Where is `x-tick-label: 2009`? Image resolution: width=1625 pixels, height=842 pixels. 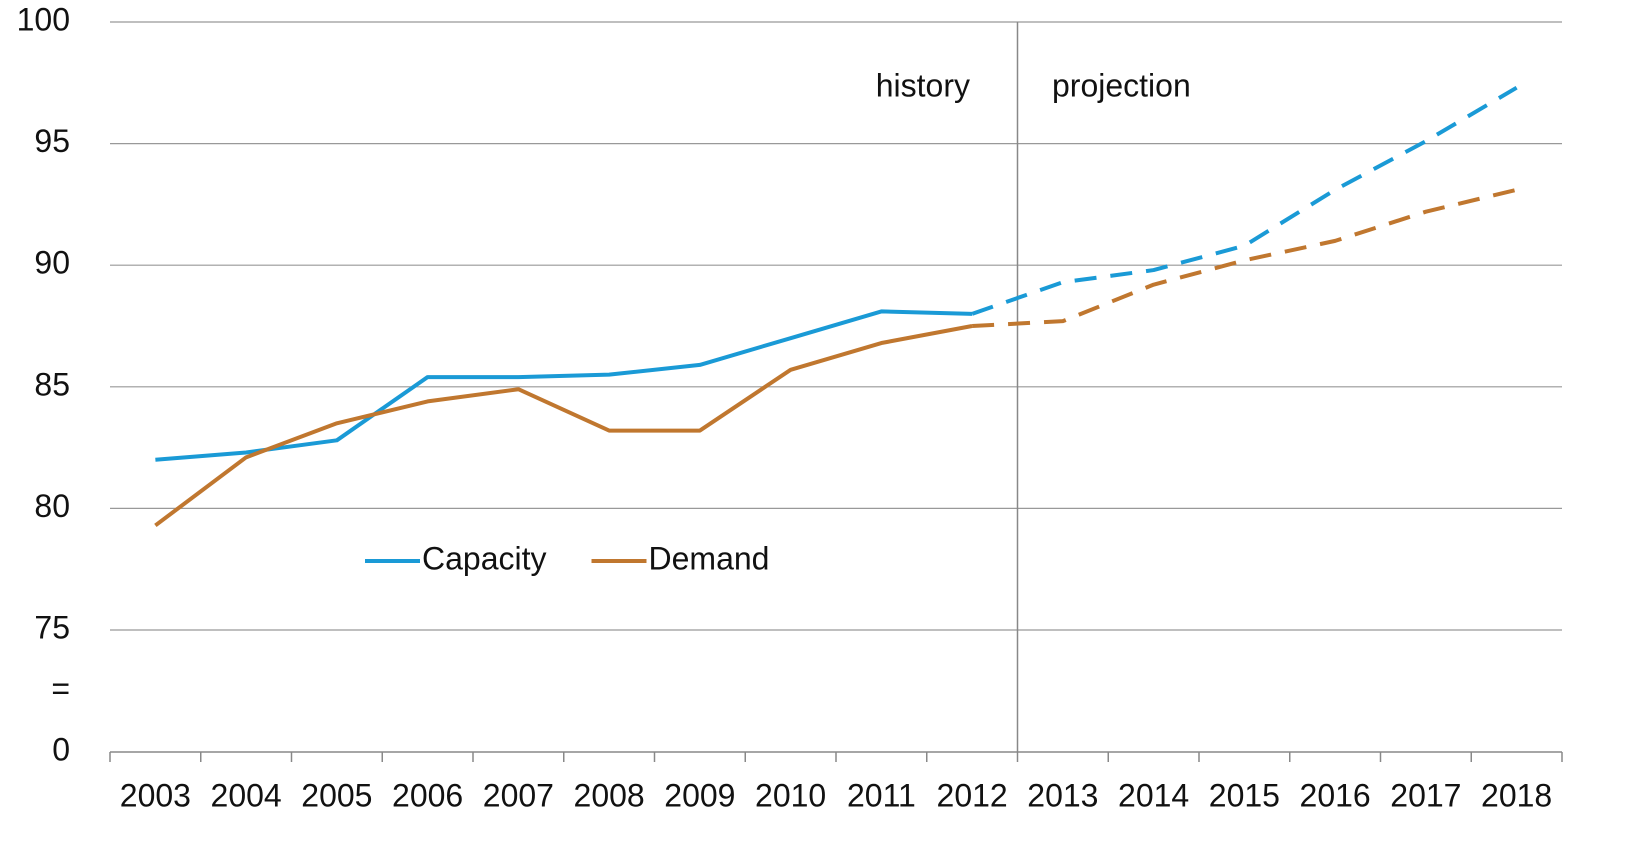
x-tick-label: 2009 is located at coordinates (699, 795).